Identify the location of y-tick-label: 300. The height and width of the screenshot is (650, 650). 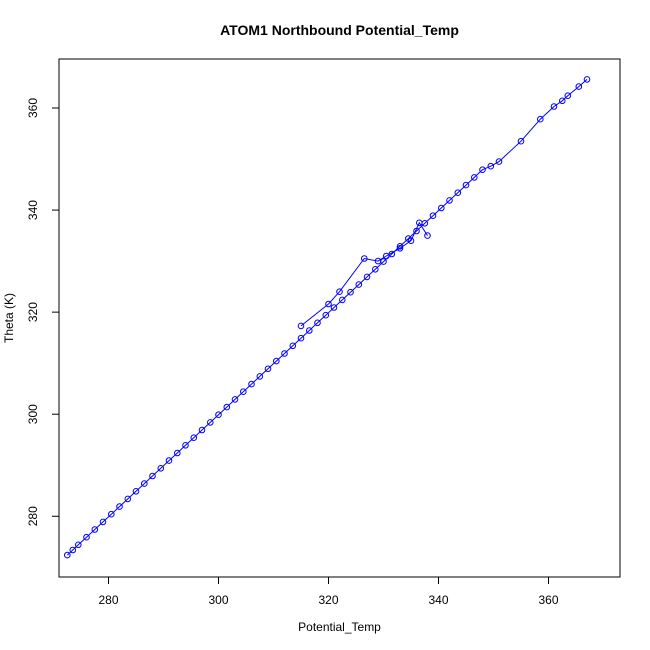
(33, 414).